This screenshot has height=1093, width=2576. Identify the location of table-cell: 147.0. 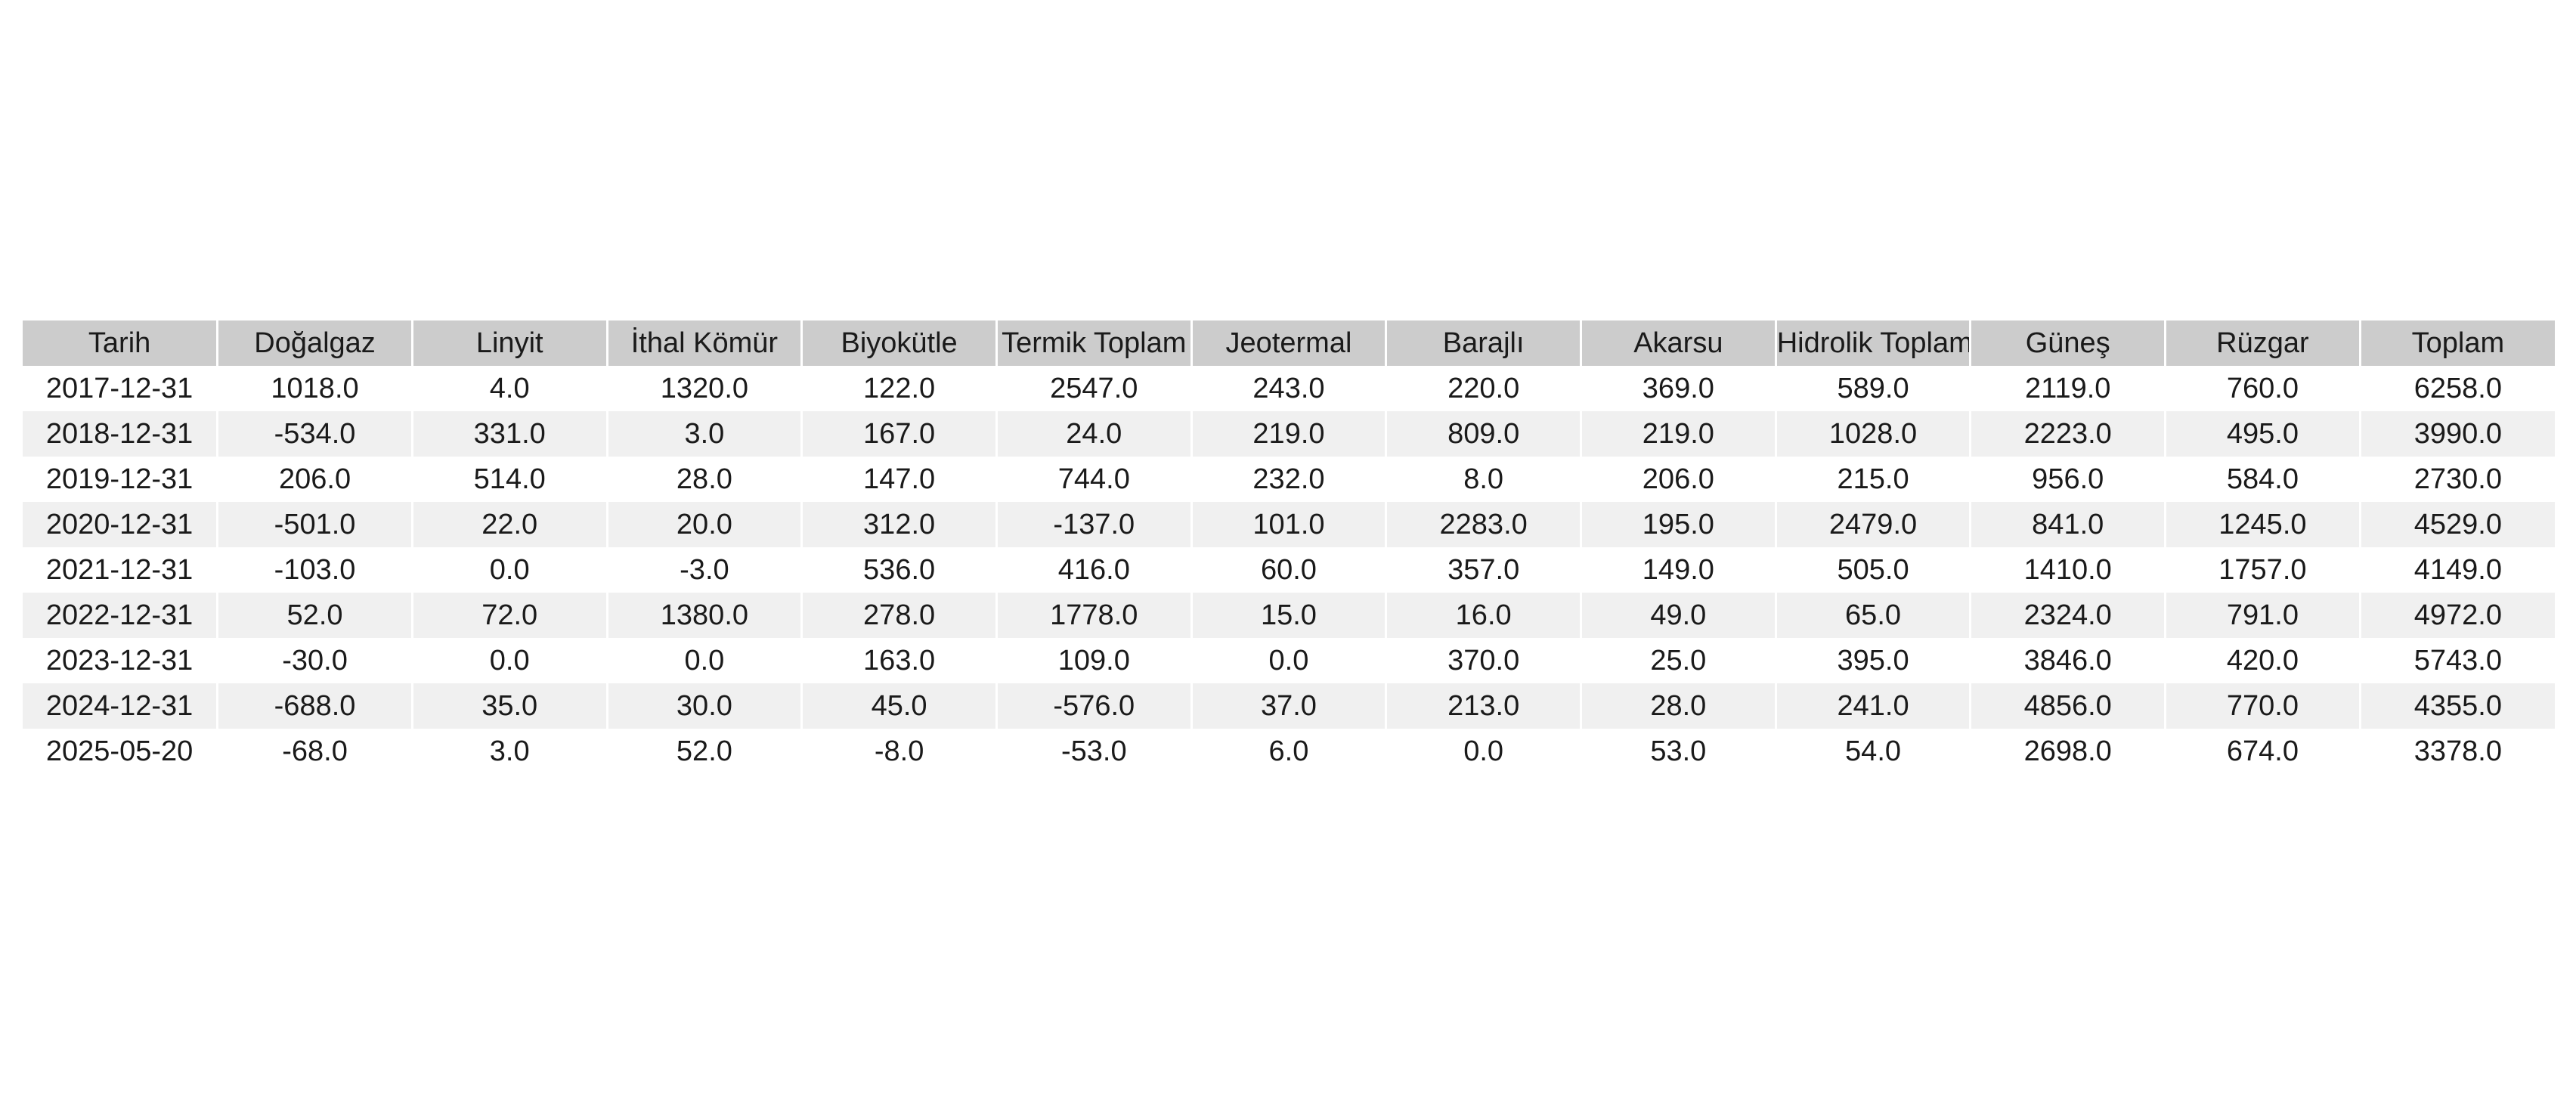
(899, 479).